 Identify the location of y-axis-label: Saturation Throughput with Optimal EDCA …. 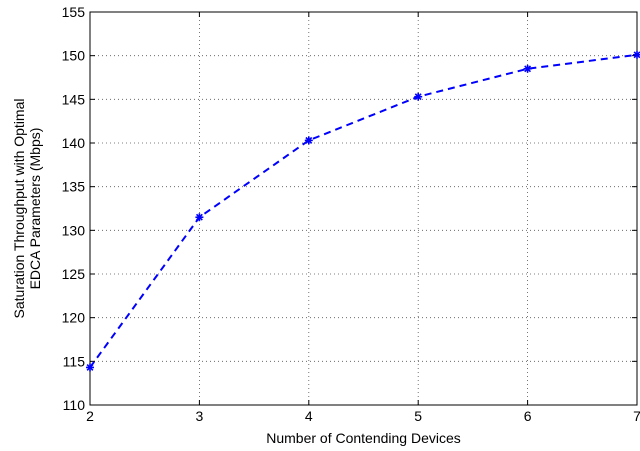
(27, 209).